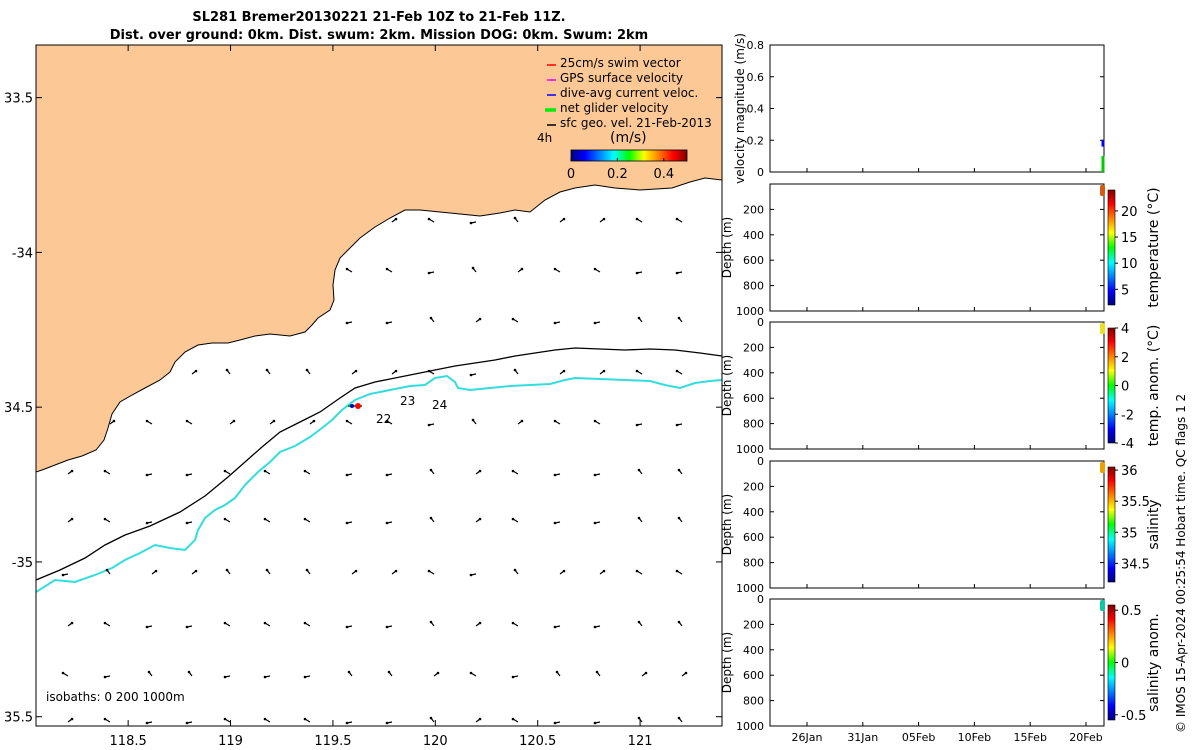 This screenshot has width=1200, height=750. What do you see at coordinates (1125, 664) in the screenshot?
I see `colorbar-tick-label: 0` at bounding box center [1125, 664].